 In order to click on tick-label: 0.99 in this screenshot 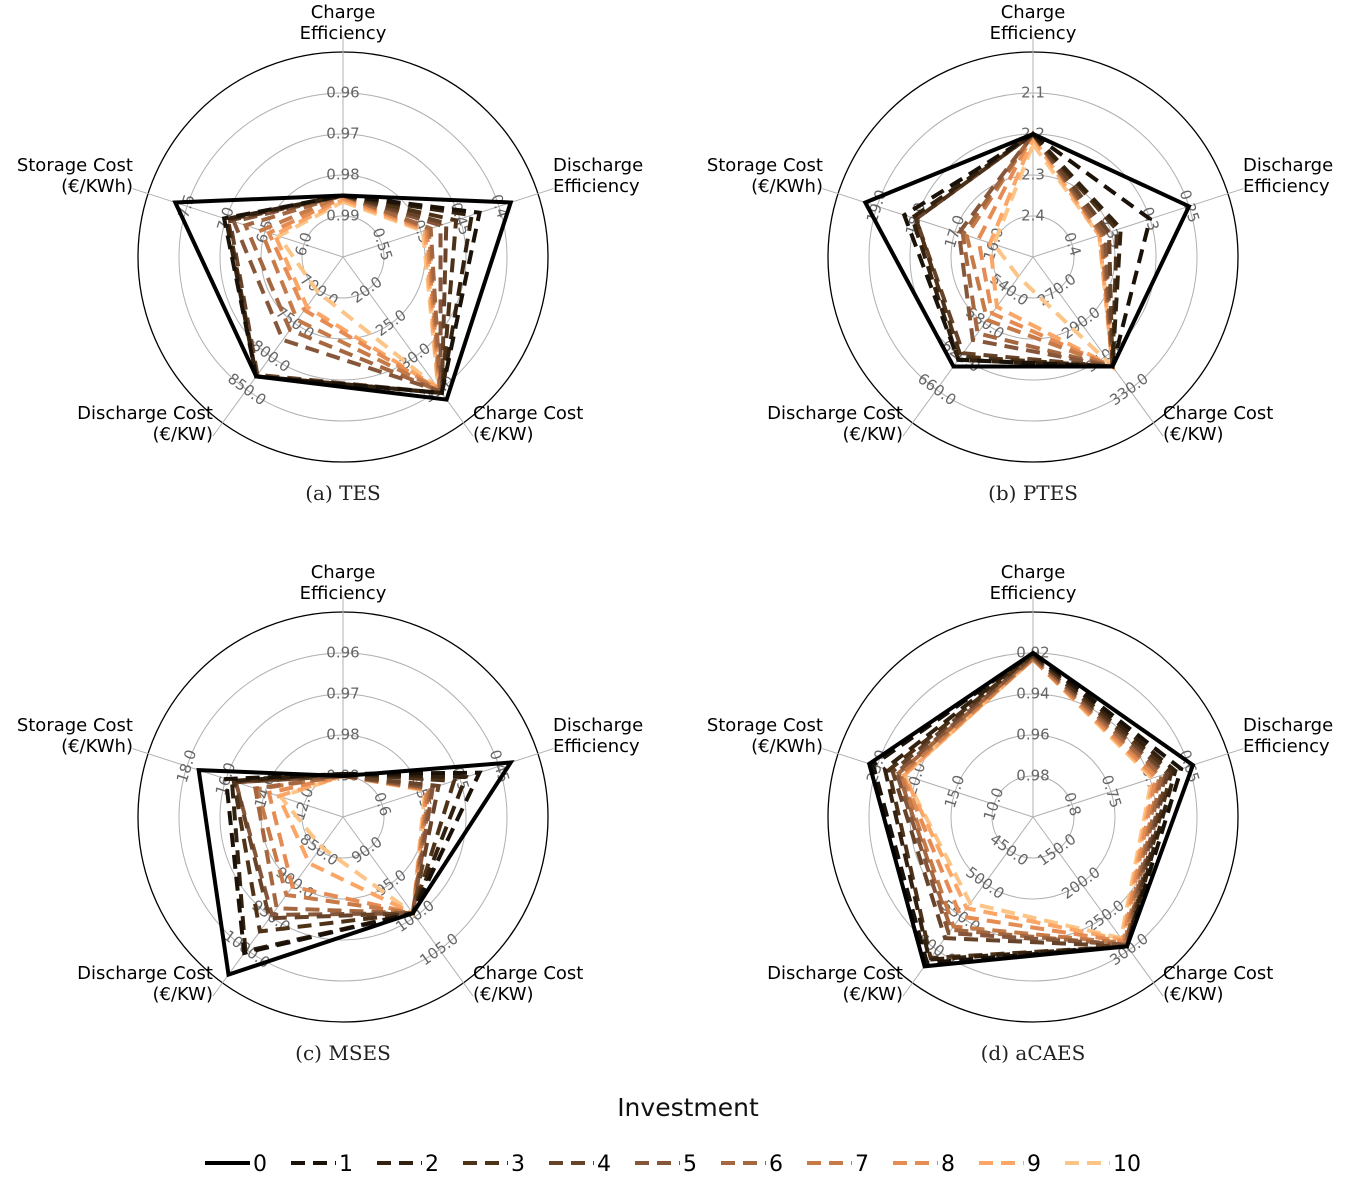, I will do `click(342, 216)`.